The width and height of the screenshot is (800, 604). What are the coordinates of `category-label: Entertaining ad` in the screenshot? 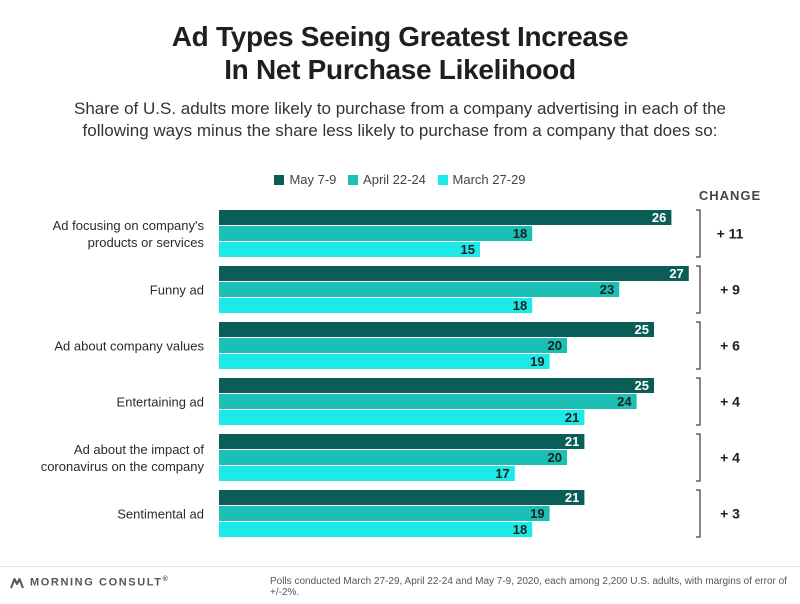 It's located at (160, 402).